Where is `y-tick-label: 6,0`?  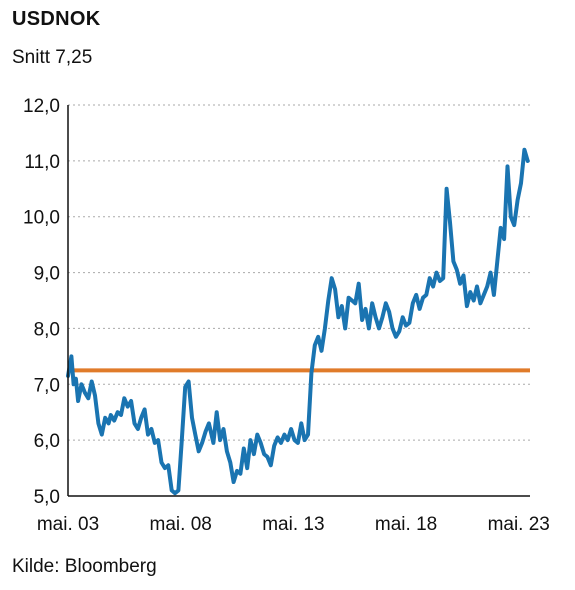
y-tick-label: 6,0 is located at coordinates (47, 441).